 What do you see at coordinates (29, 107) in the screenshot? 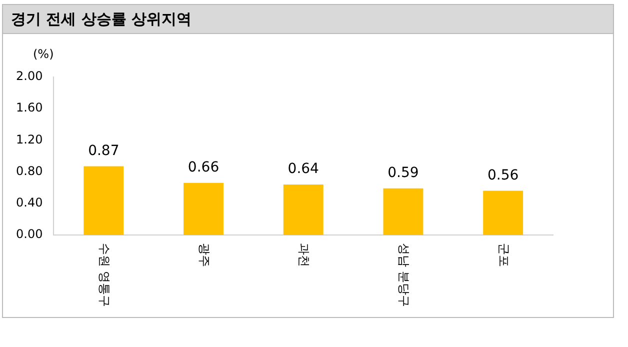
I see `y-tick-label: 1.60` at bounding box center [29, 107].